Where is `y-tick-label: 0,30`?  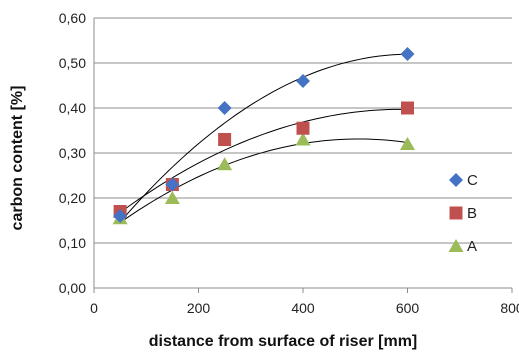 y-tick-label: 0,30 is located at coordinates (72, 153).